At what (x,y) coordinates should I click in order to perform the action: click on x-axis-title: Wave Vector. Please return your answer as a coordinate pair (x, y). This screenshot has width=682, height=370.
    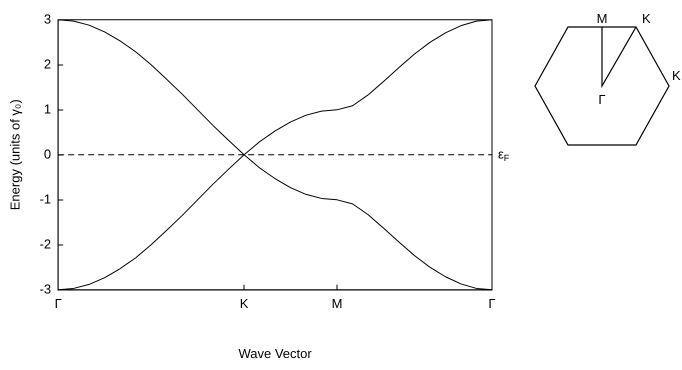
    Looking at the image, I should click on (275, 353).